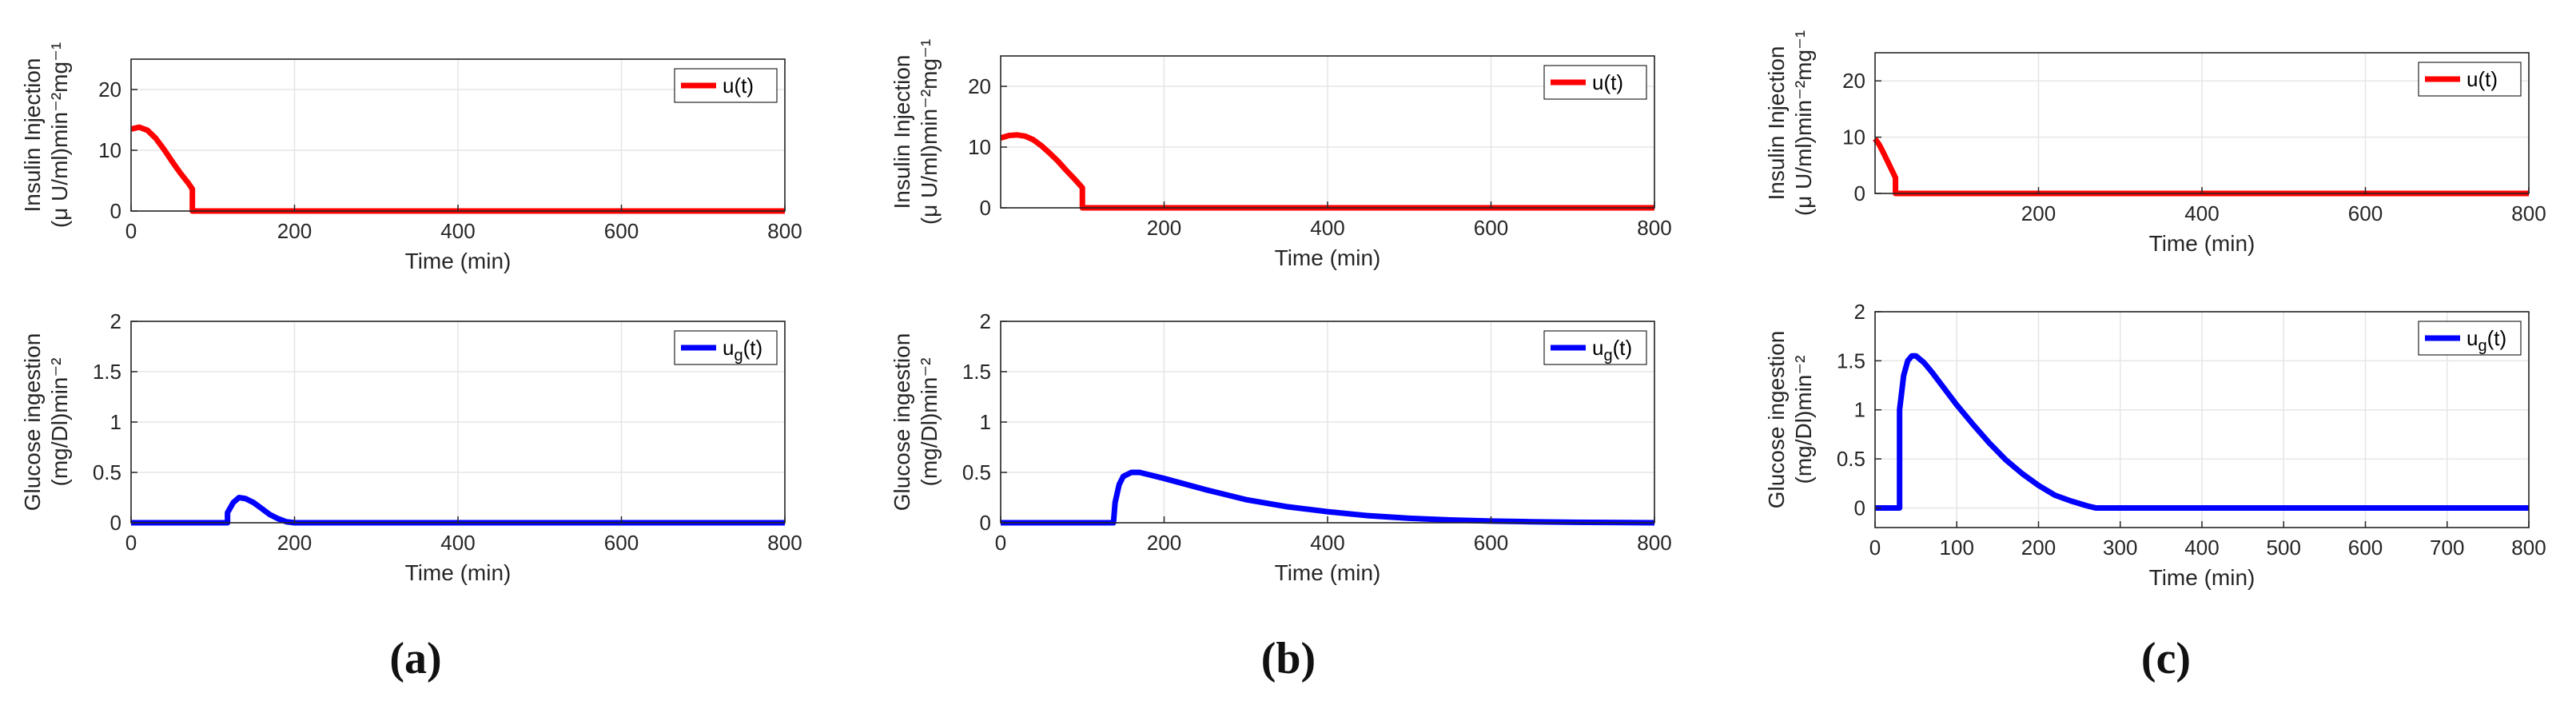 The image size is (2576, 713). Describe the element at coordinates (1288, 658) in the screenshot. I see `caption-b: (b)` at that location.